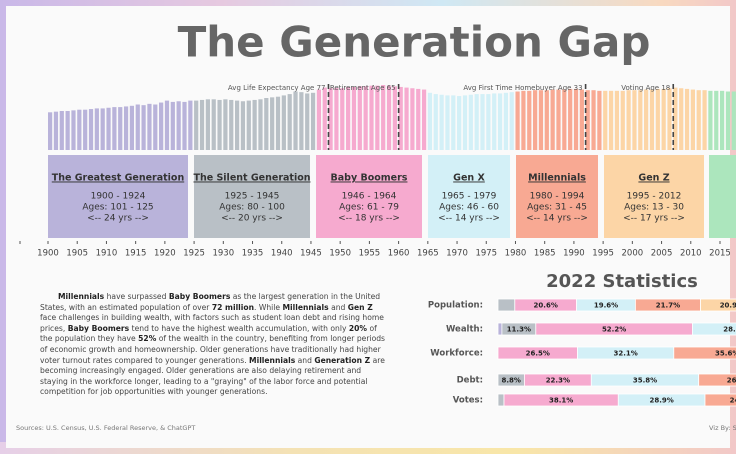  What do you see at coordinates (118, 219) in the screenshot?
I see `generation-span: <-- 24 yrs -->` at bounding box center [118, 219].